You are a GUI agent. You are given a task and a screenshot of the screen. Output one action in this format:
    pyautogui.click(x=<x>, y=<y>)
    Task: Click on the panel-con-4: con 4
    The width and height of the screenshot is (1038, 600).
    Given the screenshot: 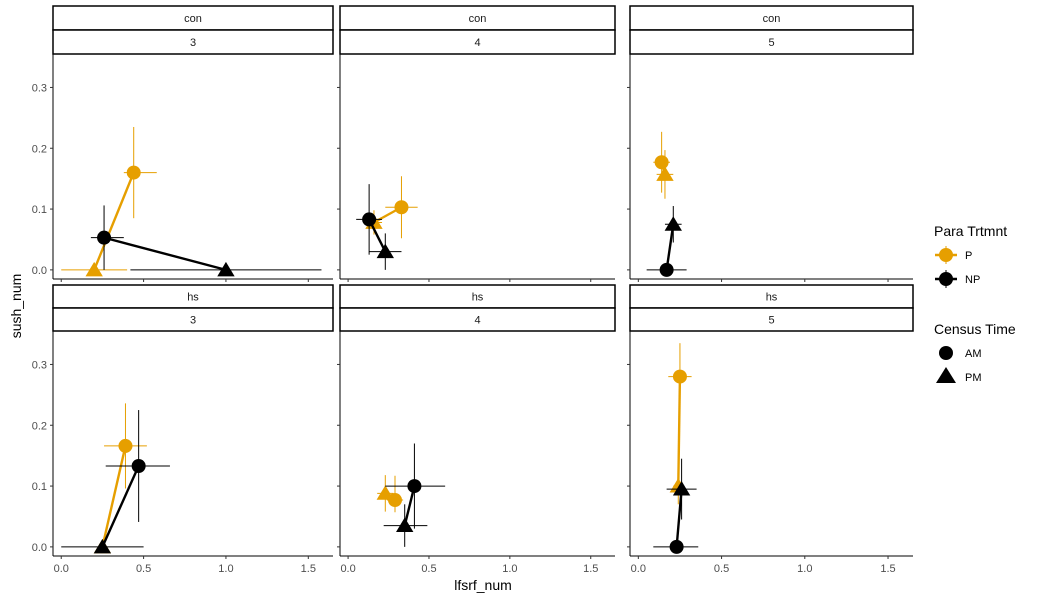 What is the action you would take?
    pyautogui.click(x=476, y=143)
    